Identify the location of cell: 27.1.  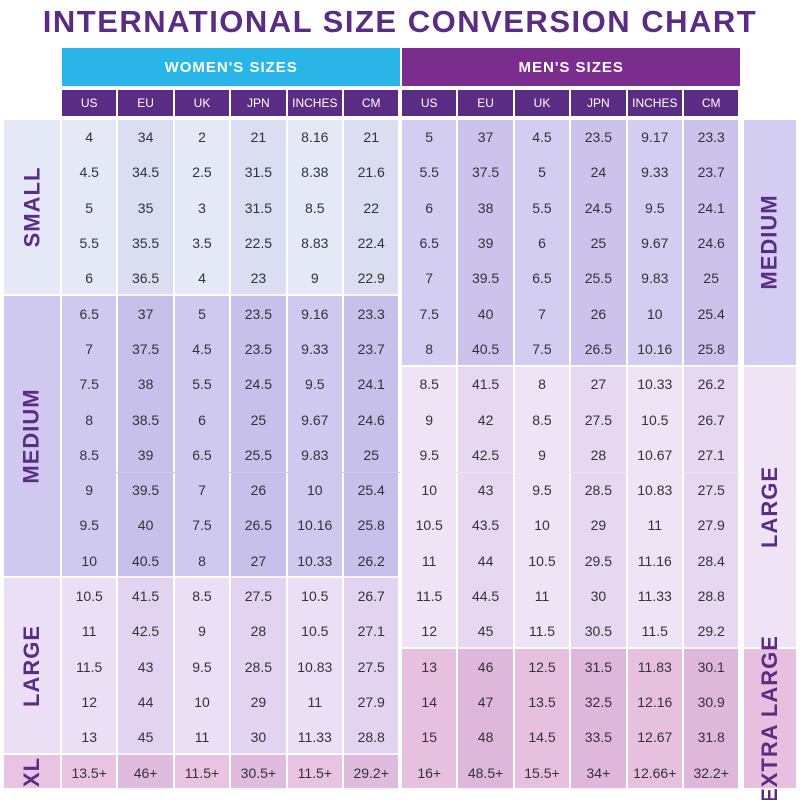
(372, 631).